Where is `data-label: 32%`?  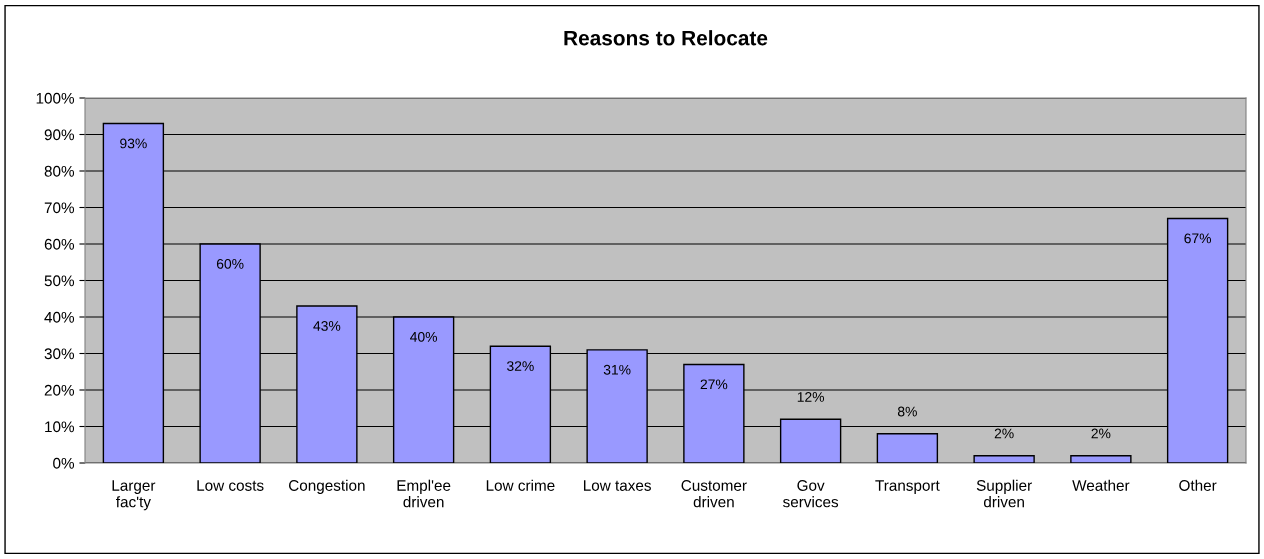
data-label: 32% is located at coordinates (520, 366).